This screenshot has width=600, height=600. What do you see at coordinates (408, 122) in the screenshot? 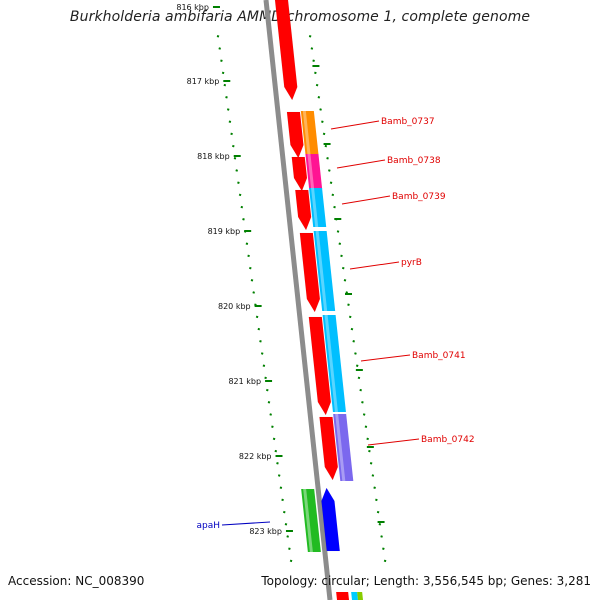
I see `gene-label-bamb-0737: Bamb_0737` at bounding box center [408, 122].